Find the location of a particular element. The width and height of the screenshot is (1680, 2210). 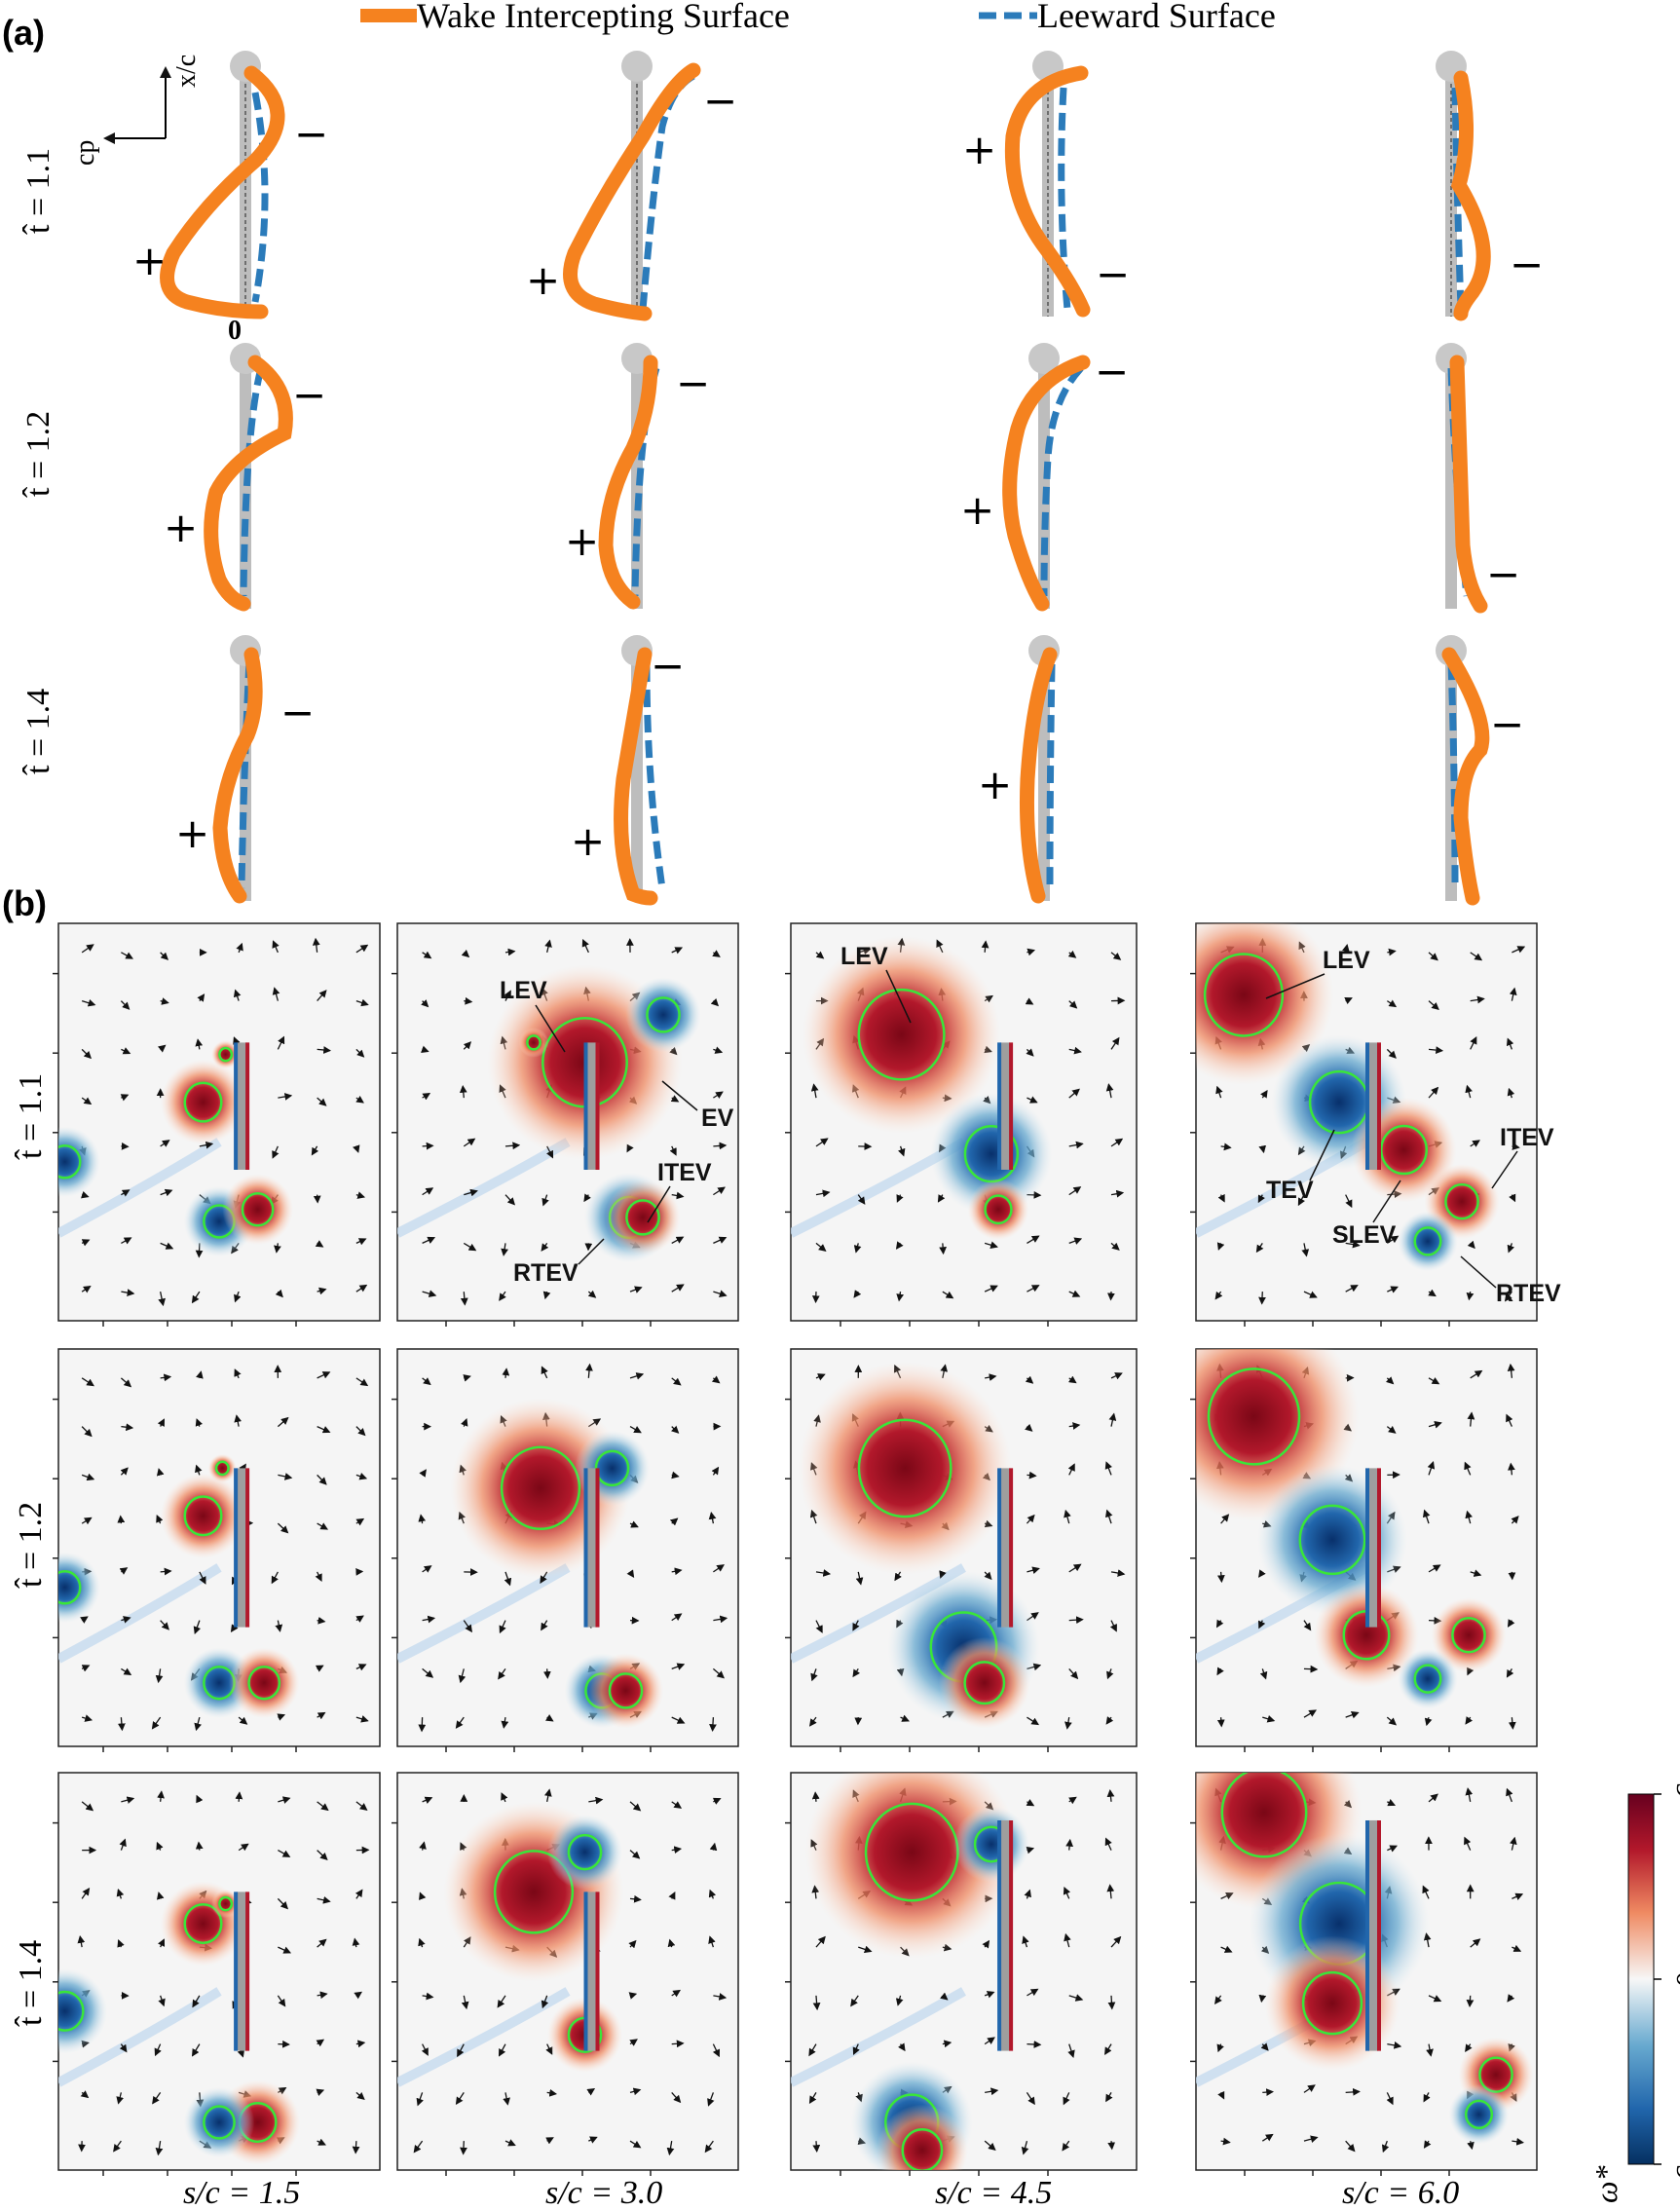

vorticity-panel-r1-c2 is located at coordinates (565, 1124).